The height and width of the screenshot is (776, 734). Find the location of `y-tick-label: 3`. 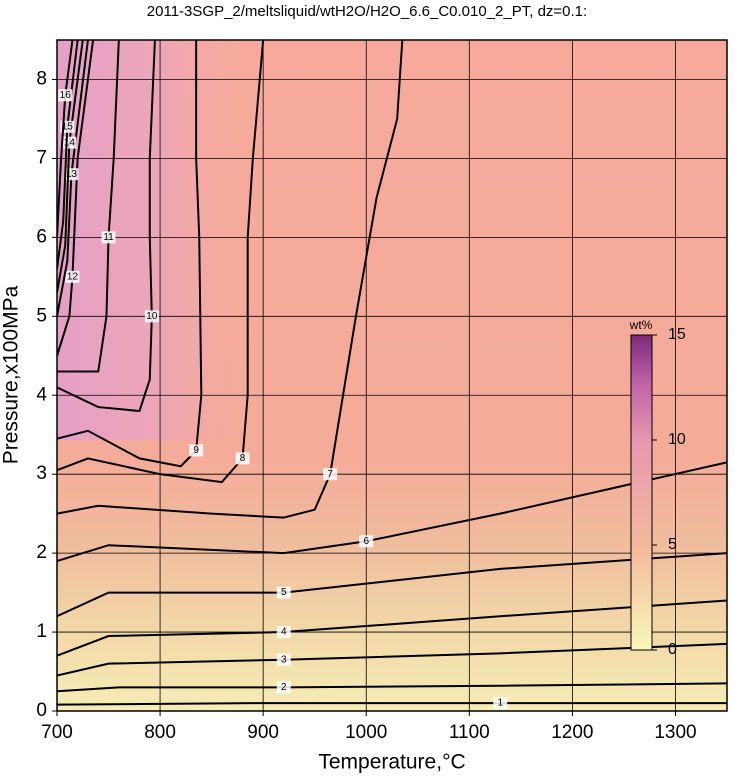

y-tick-label: 3 is located at coordinates (41, 473).